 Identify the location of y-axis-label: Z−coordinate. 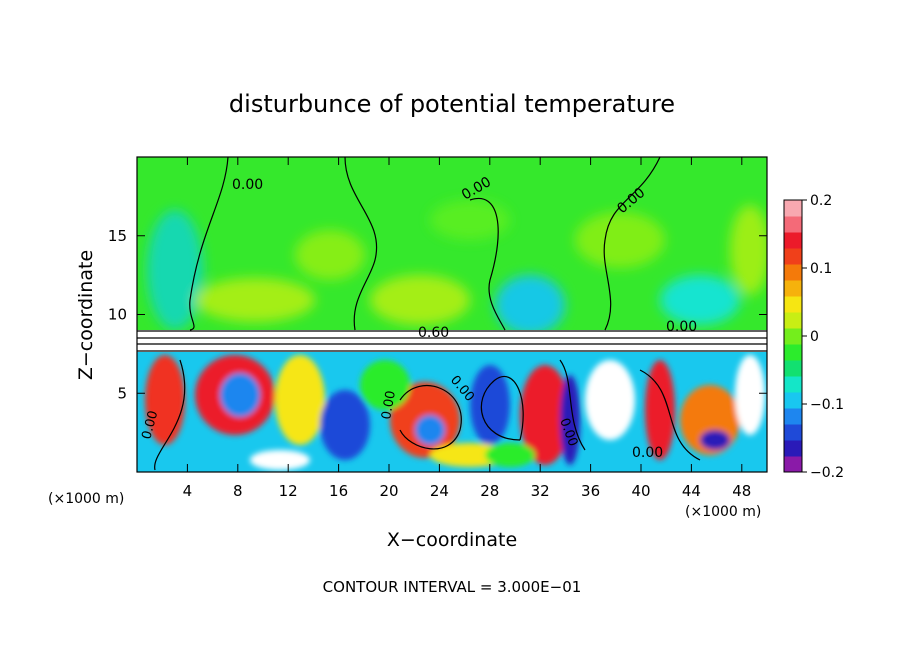
(86, 315).